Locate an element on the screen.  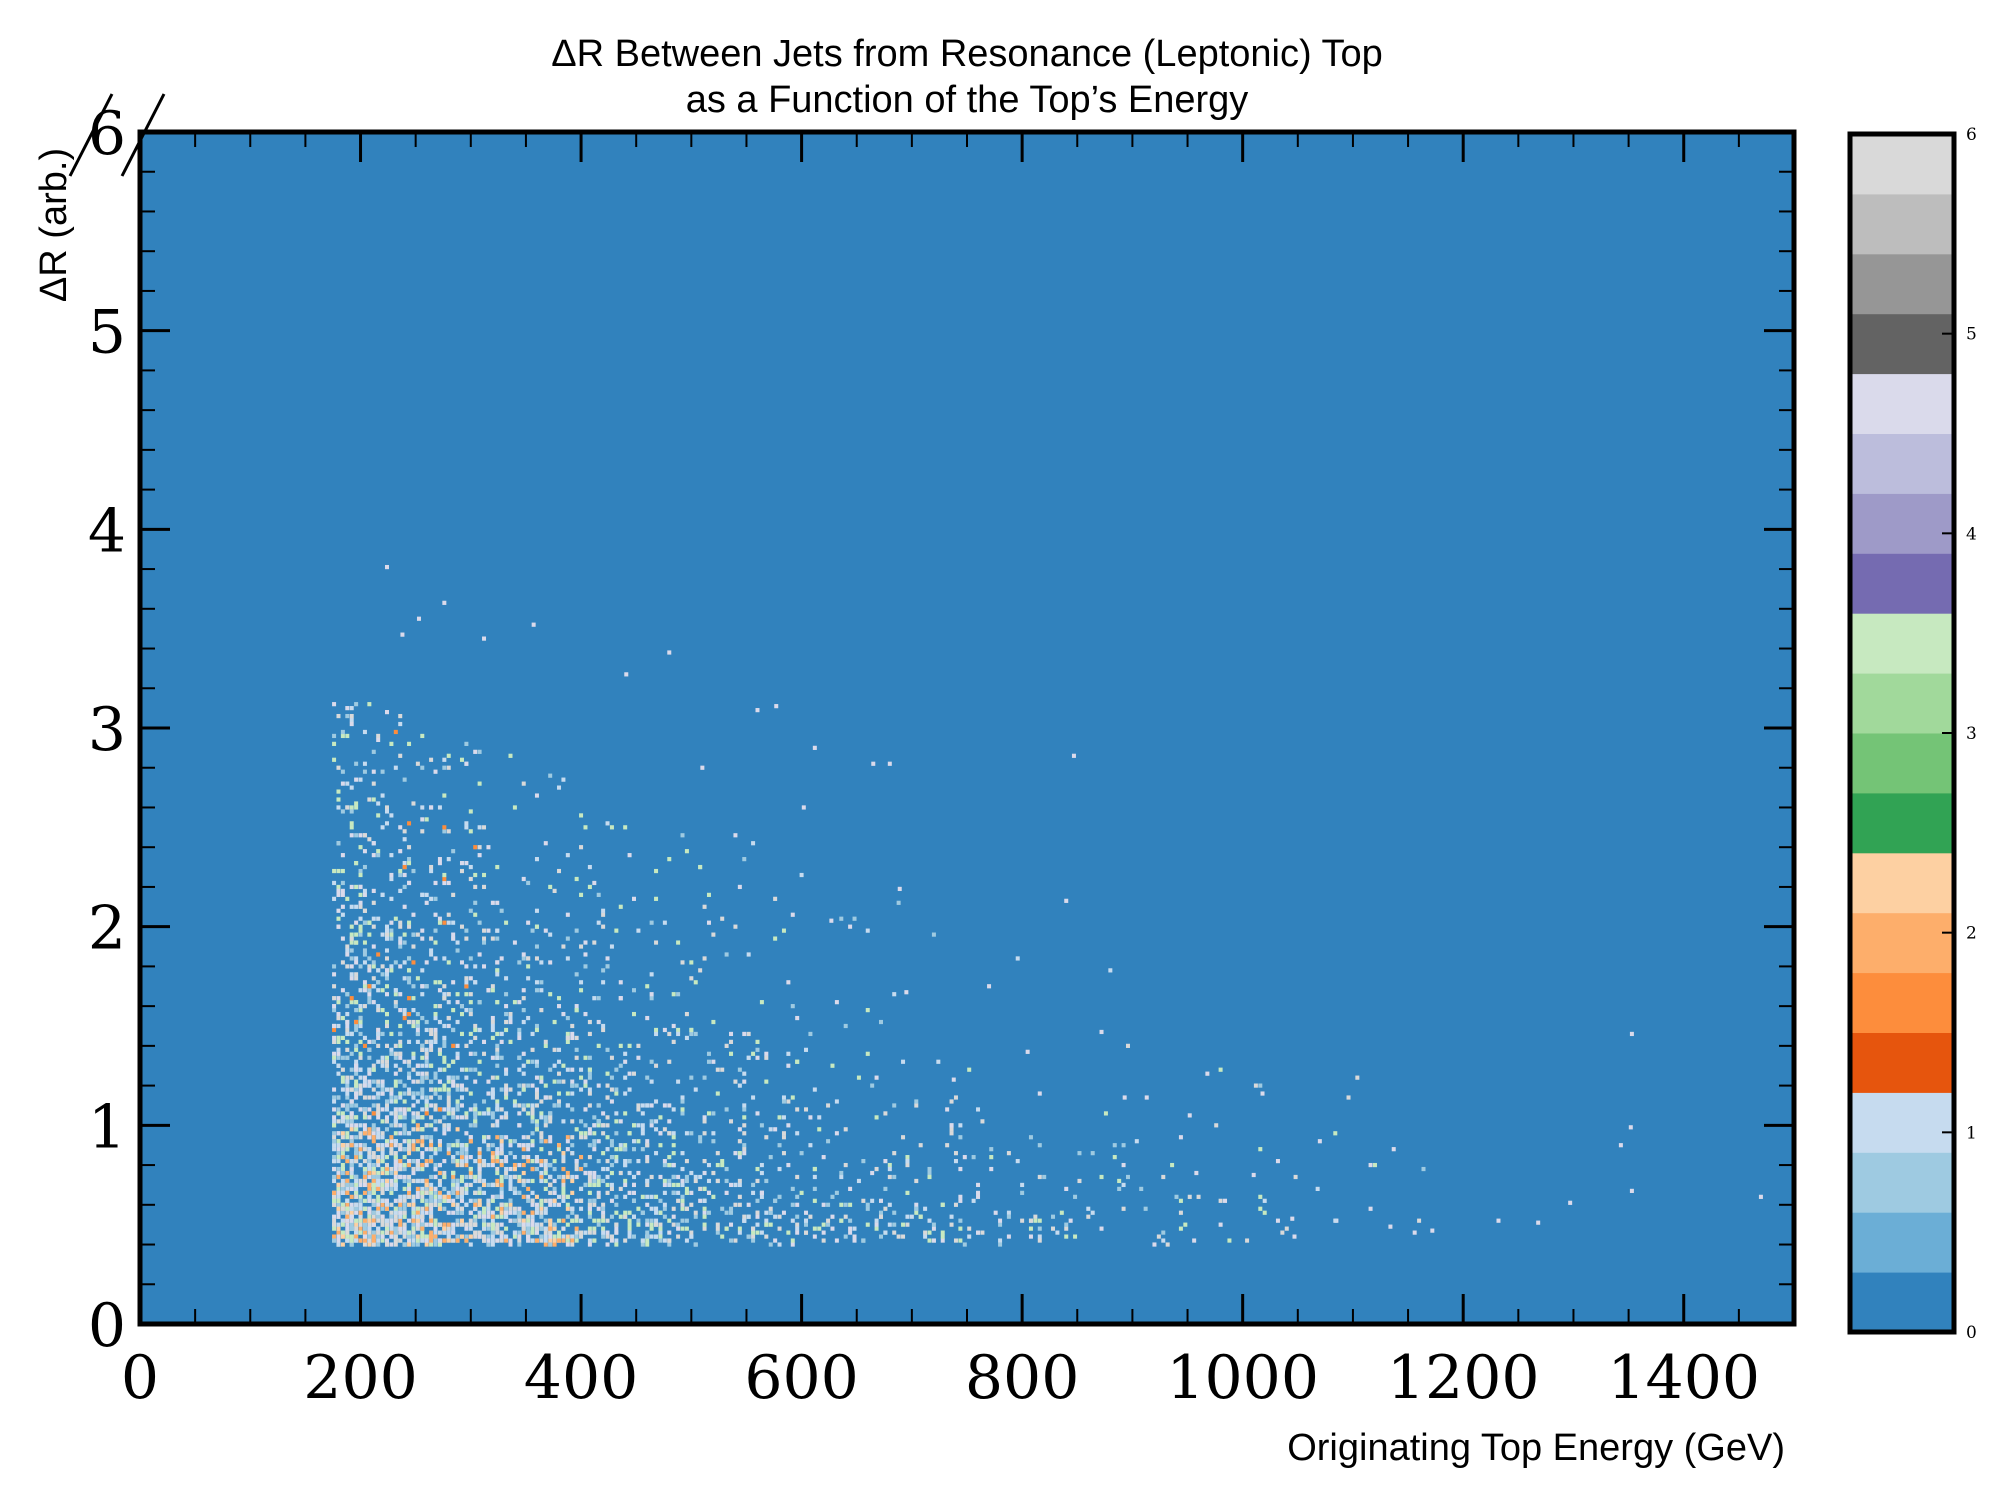
x-axis-label: Originating Top Energy (GeV) is located at coordinates (1536, 1448).